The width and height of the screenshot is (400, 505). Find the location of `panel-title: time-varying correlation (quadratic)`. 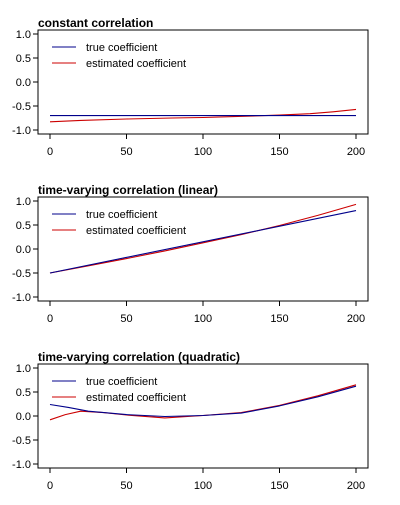

panel-title: time-varying correlation (quadratic) is located at coordinates (139, 357).